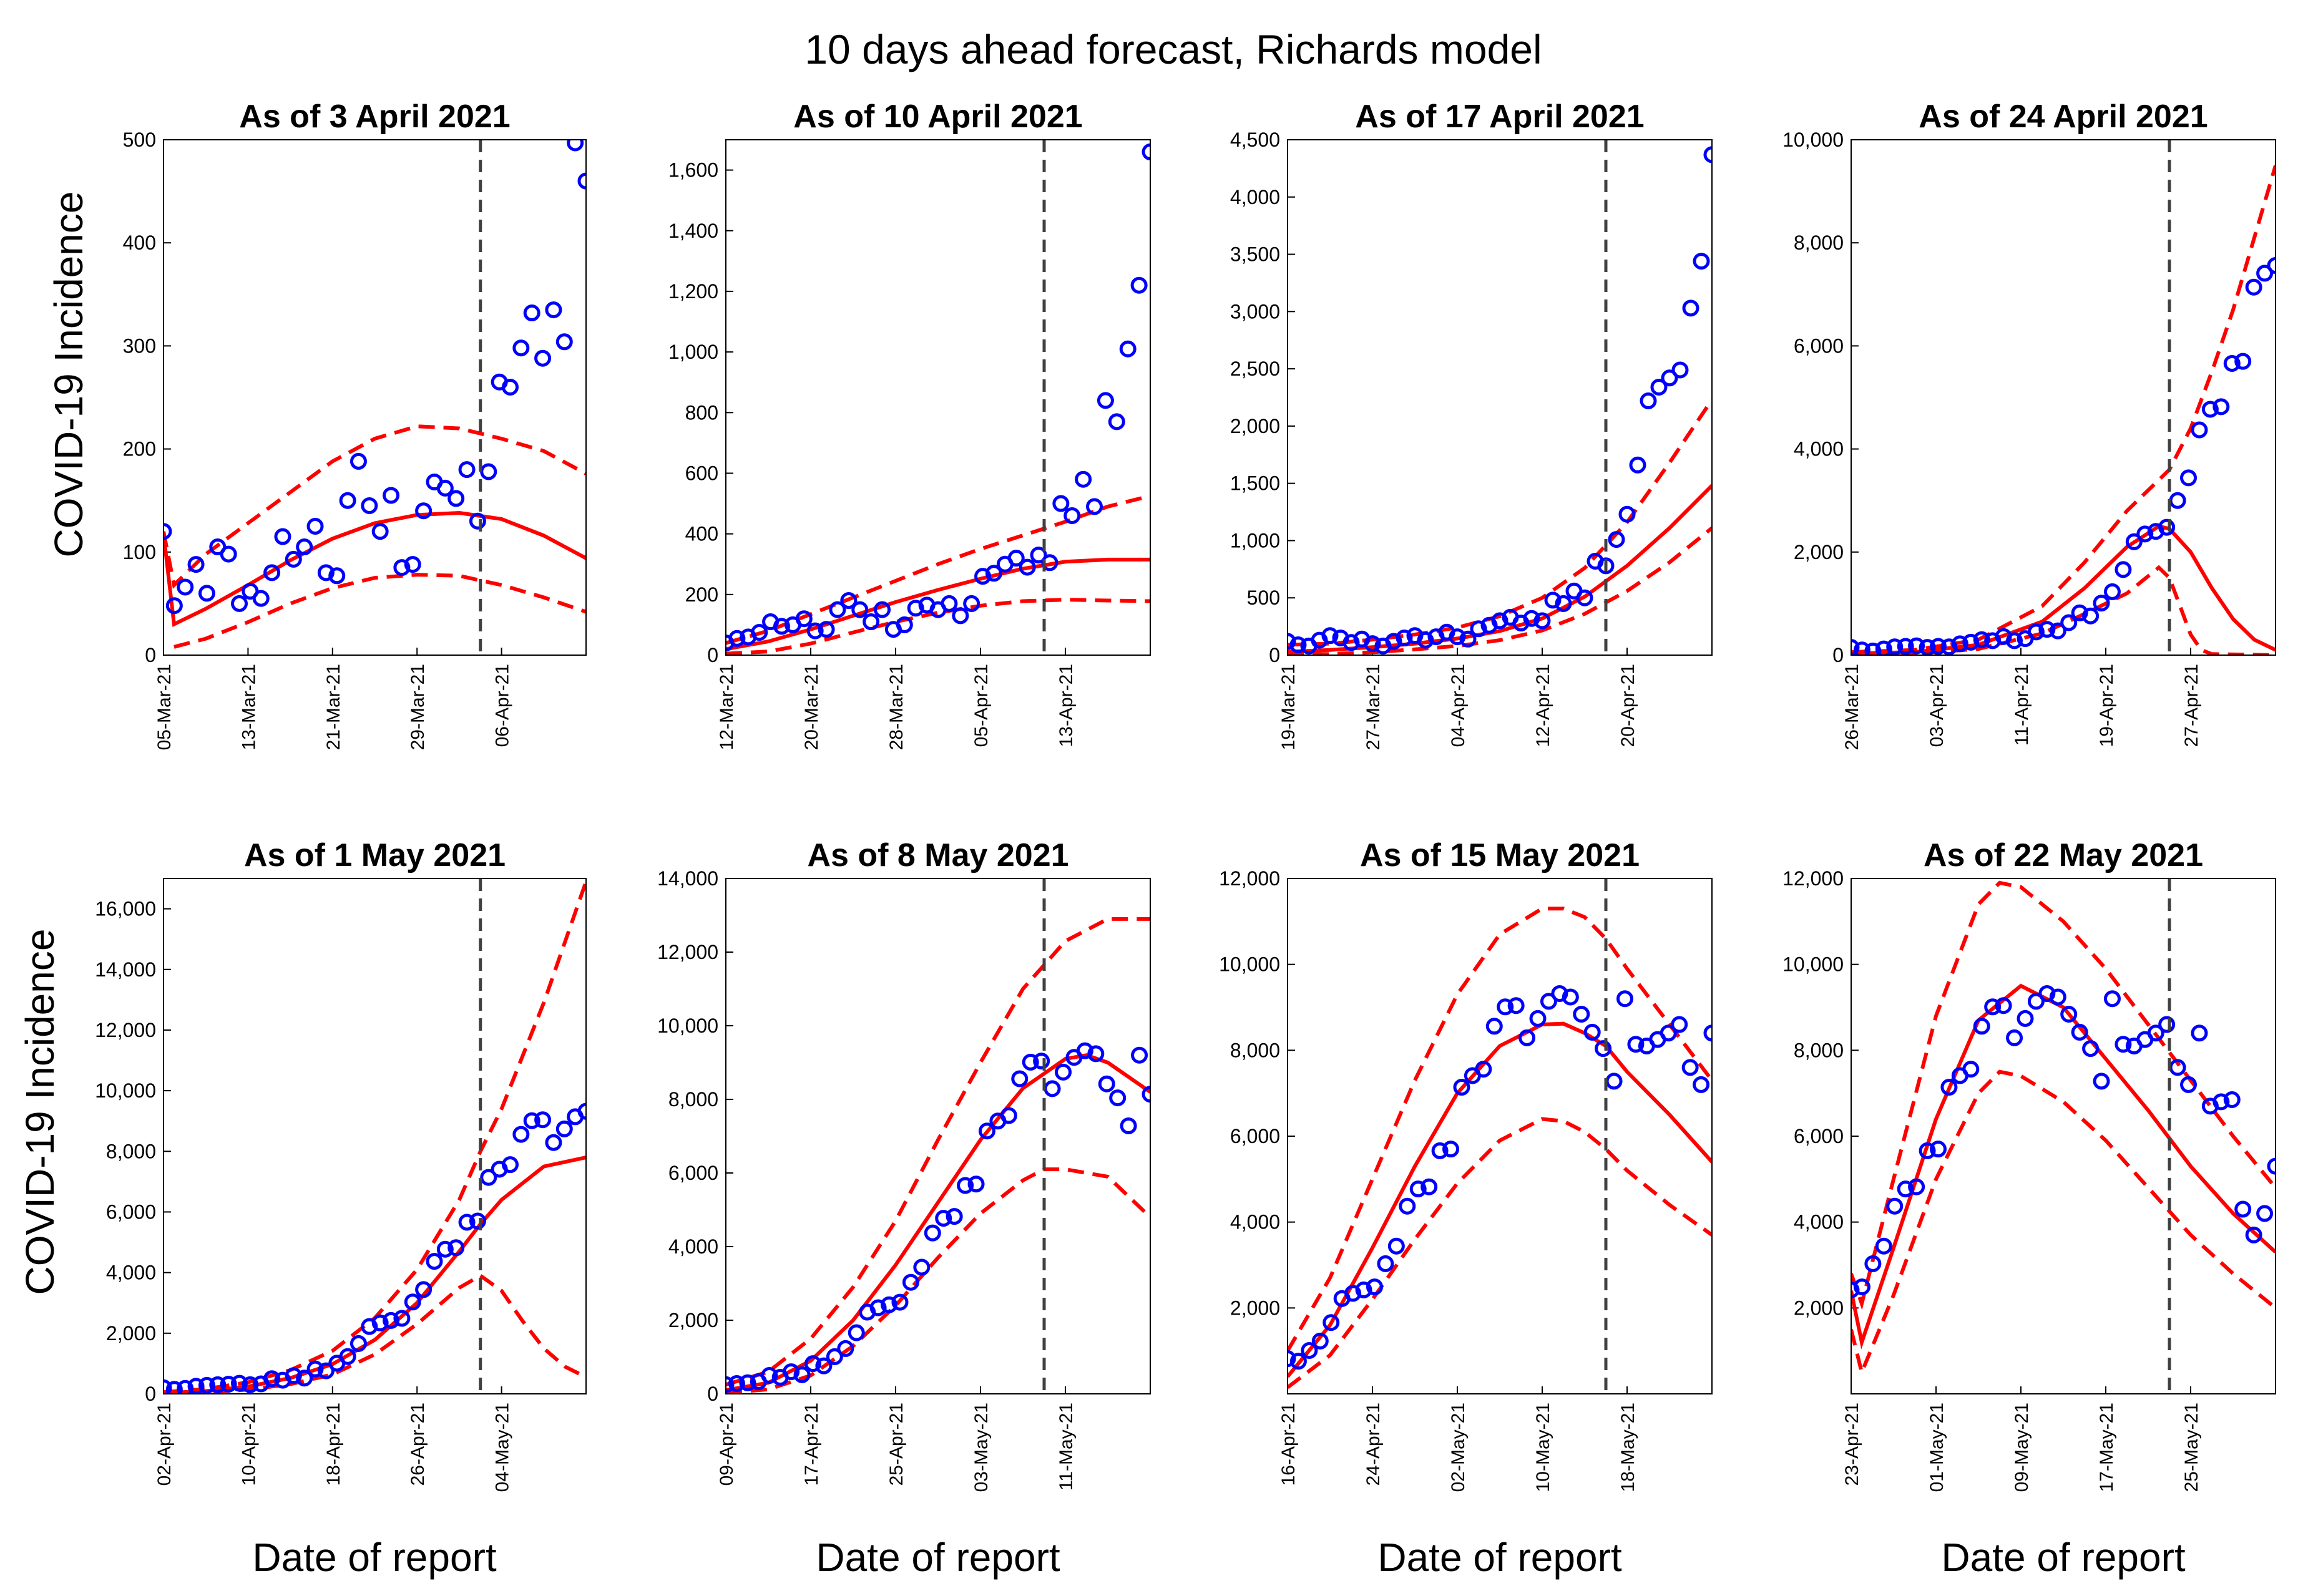 This screenshot has width=2303, height=1596. I want to click on panel-title: As of 8 May 2021, so click(937, 855).